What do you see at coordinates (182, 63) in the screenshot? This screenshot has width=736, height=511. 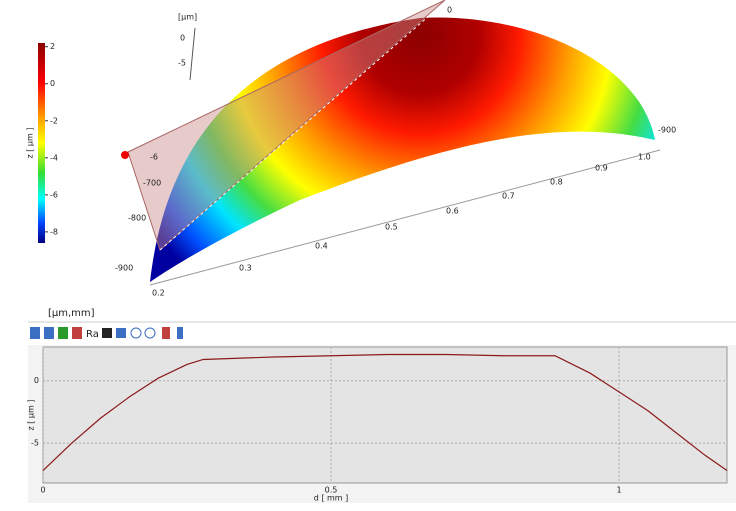 I see `z-tick-label: -5` at bounding box center [182, 63].